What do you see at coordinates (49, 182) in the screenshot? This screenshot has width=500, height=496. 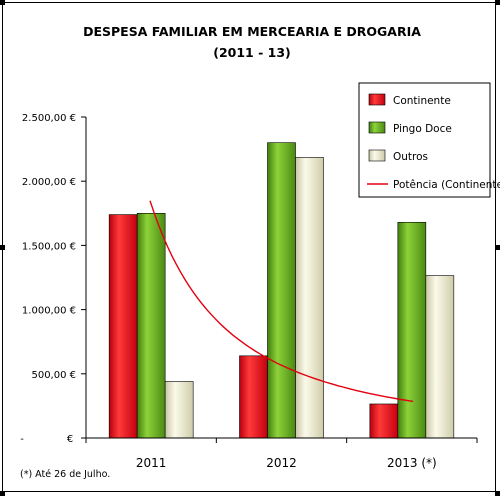 I see `y-tick-label: 2.000,00 €` at bounding box center [49, 182].